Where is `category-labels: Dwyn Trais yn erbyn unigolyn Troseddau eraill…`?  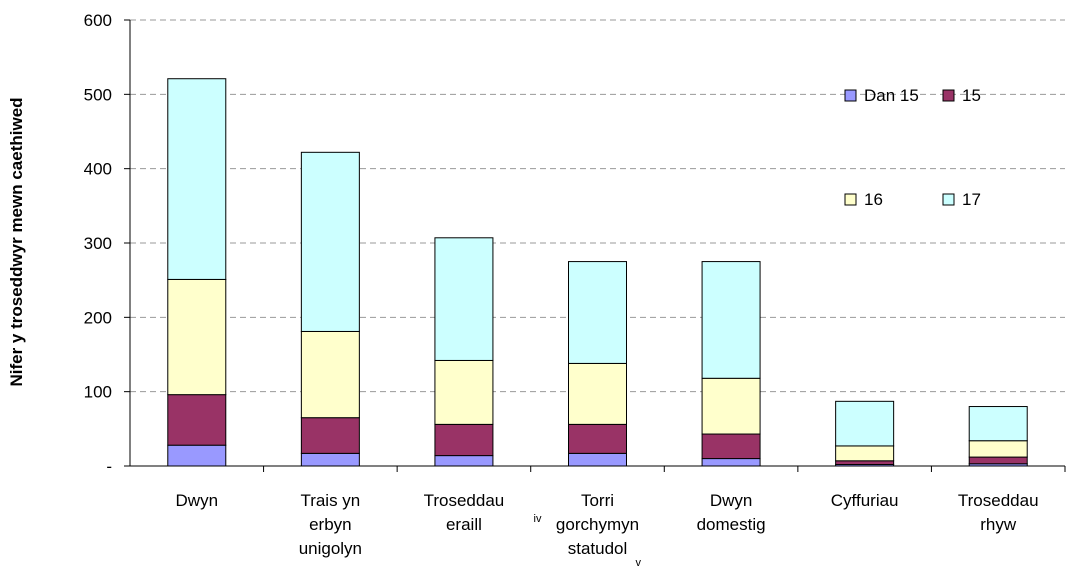 category-labels: Dwyn Trais yn erbyn unigolyn Troseddau eraill… is located at coordinates (607, 530).